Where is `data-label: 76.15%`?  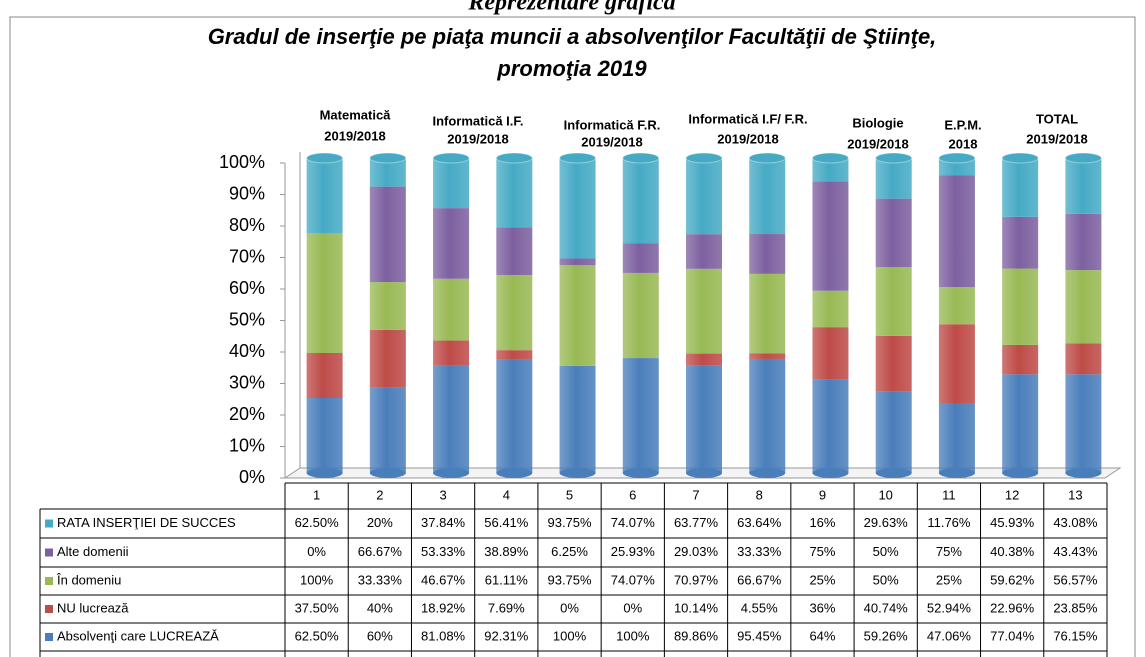 data-label: 76.15% is located at coordinates (1075, 635).